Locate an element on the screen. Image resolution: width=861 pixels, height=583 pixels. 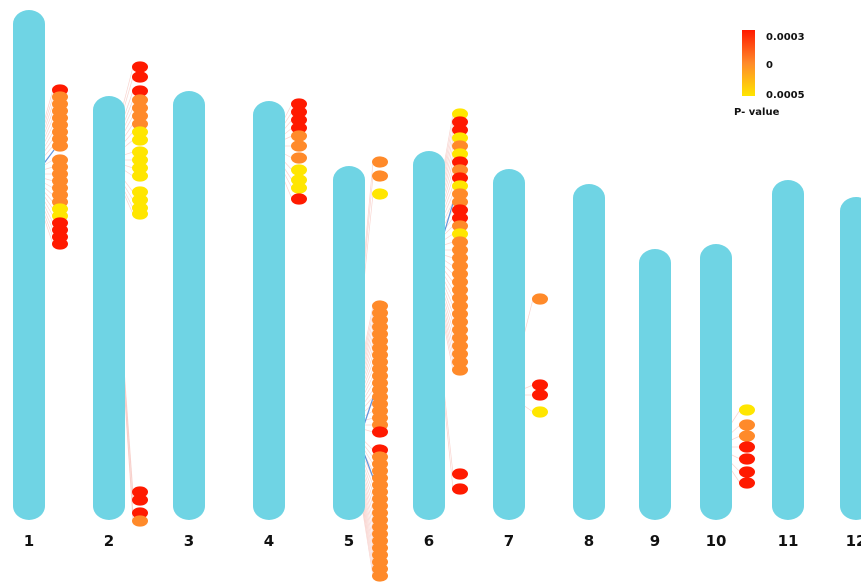
chromosome-label-12: 12 is located at coordinates (853, 541).